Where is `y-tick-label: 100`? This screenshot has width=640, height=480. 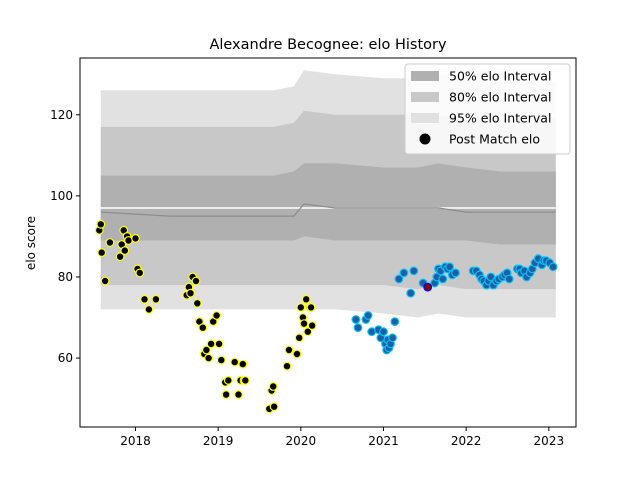
y-tick-label: 100 is located at coordinates (61, 196).